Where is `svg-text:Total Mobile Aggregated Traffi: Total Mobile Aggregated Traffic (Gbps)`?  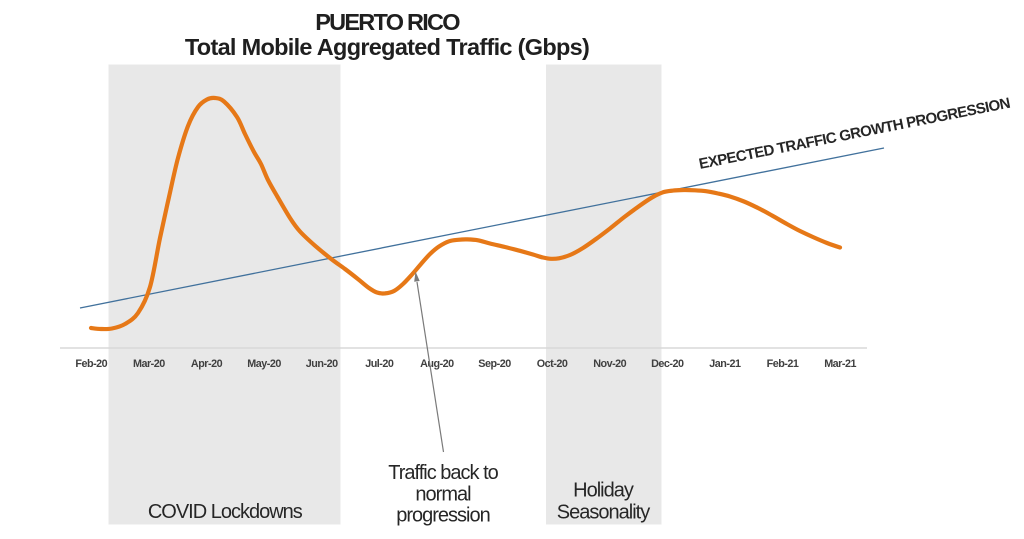
svg-text:Total Mobile Aggregated Traffi: Total Mobile Aggregated Traffic (Gbps) is located at coordinates (387, 47).